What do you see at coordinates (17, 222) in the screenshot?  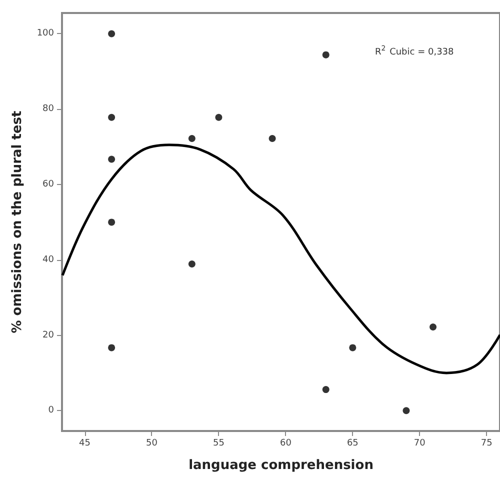 I see `y-axis-title: % omissions on the plural test` at bounding box center [17, 222].